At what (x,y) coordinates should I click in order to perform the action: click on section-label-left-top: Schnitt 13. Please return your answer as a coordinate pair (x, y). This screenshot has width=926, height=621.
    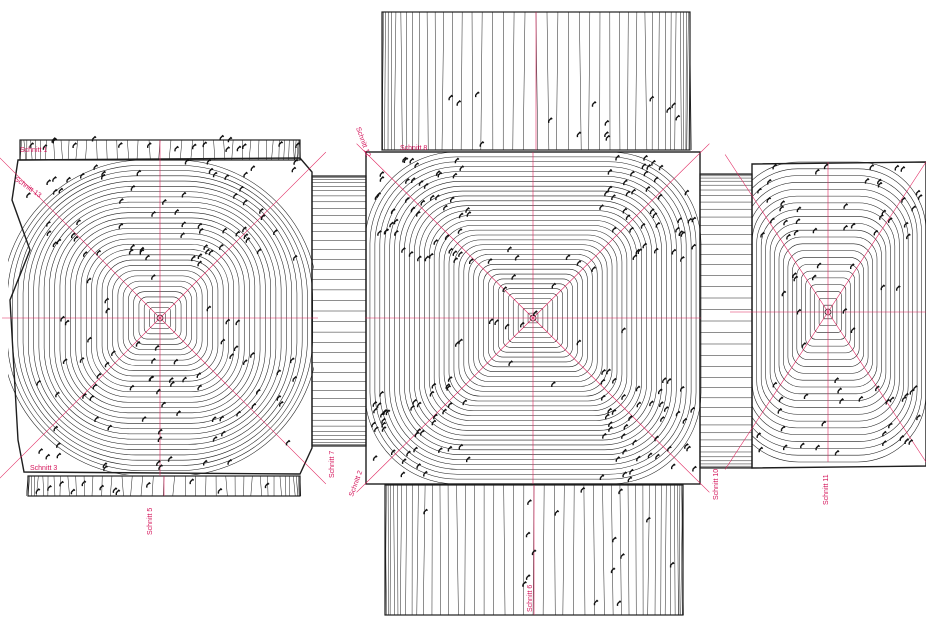
    Looking at the image, I should click on (28, 188).